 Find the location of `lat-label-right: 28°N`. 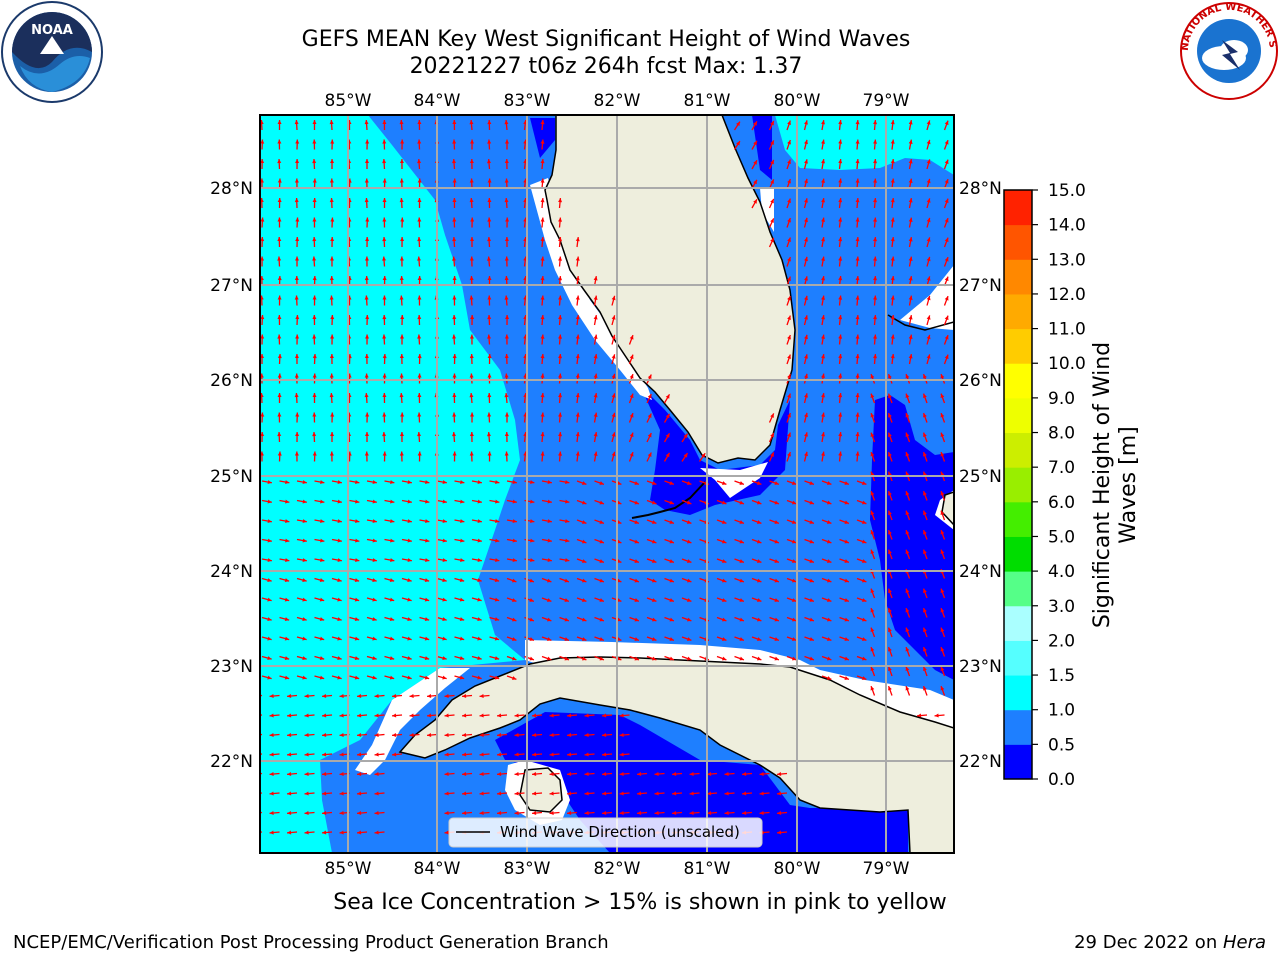

lat-label-right: 28°N is located at coordinates (980, 189).